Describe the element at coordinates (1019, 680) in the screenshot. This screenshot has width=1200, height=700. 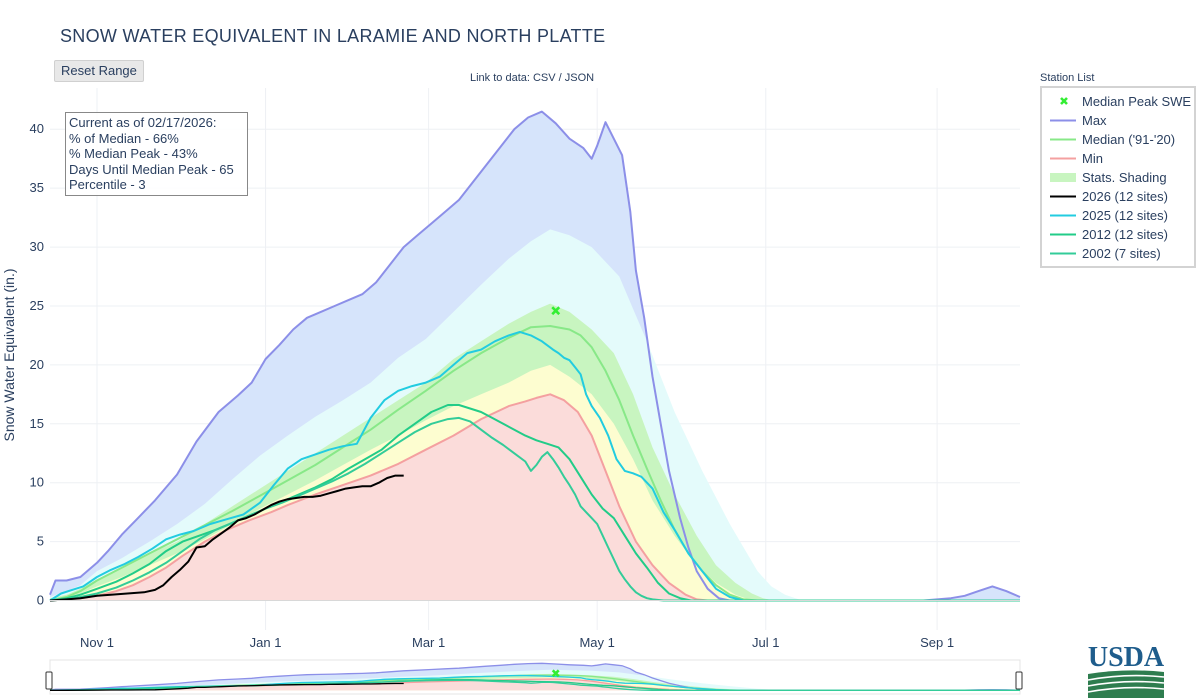
I see `range-handle-right` at that location.